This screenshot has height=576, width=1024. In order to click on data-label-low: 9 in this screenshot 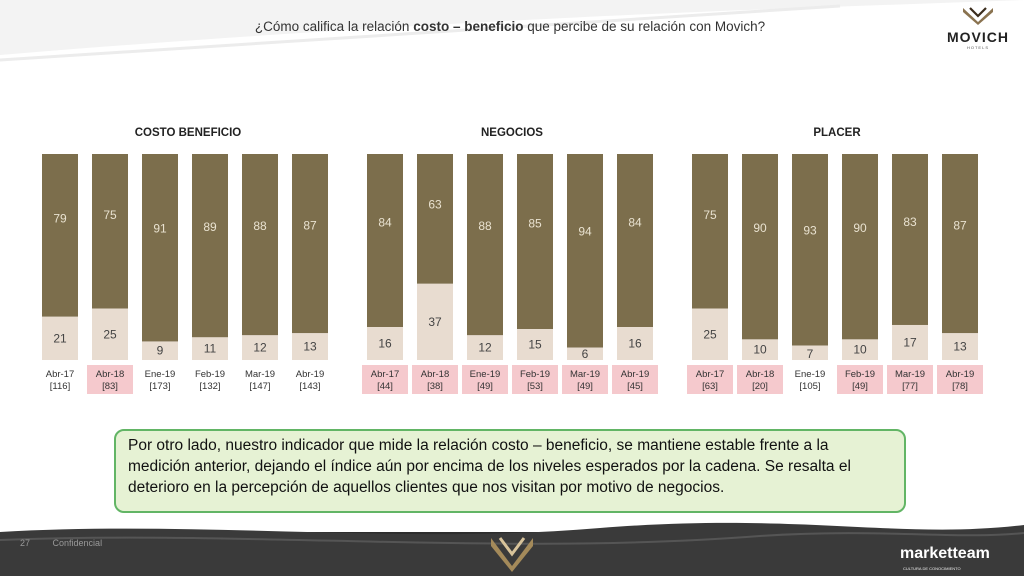, I will do `click(160, 351)`.